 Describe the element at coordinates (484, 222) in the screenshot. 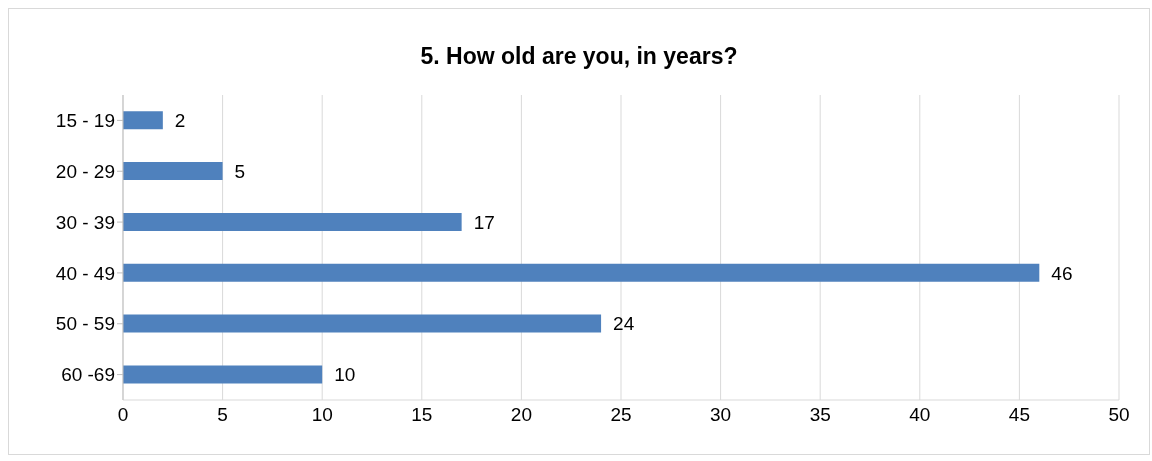

I see `data-label: 17` at that location.